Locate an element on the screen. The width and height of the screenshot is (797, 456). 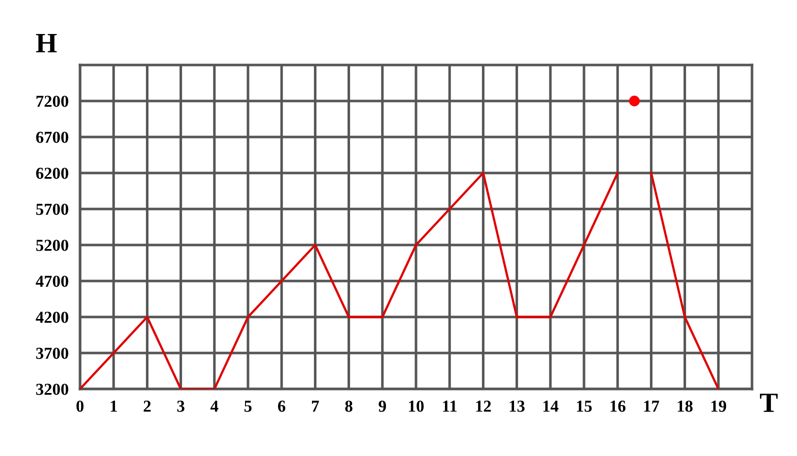
x-tick-label: 8 is located at coordinates (348, 406).